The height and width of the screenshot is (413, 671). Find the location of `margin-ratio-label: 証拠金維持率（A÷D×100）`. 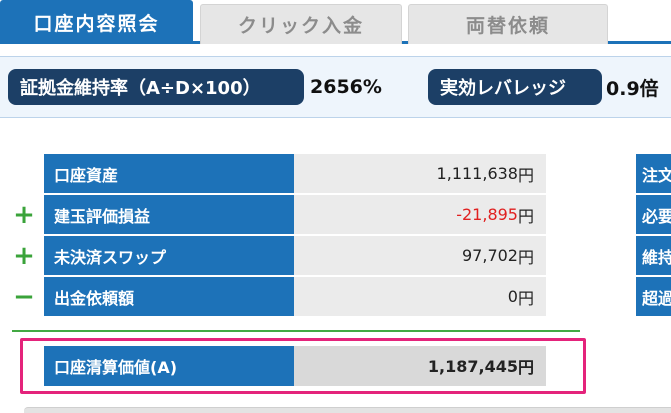

margin-ratio-label: 証拠金維持率（A÷D×100） is located at coordinates (156, 87).